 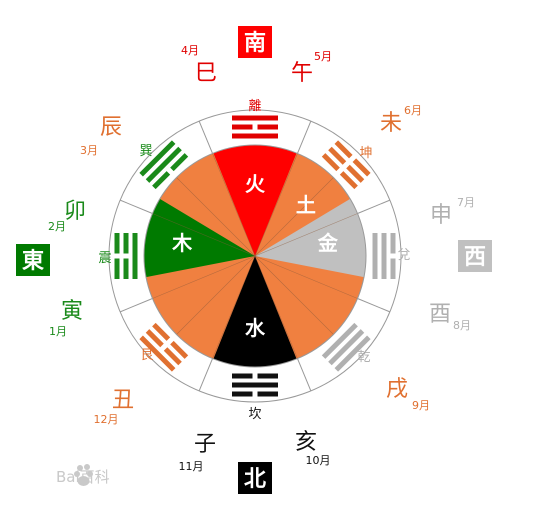 I want to click on trigram-name-zhen: 震, so click(x=104, y=258).